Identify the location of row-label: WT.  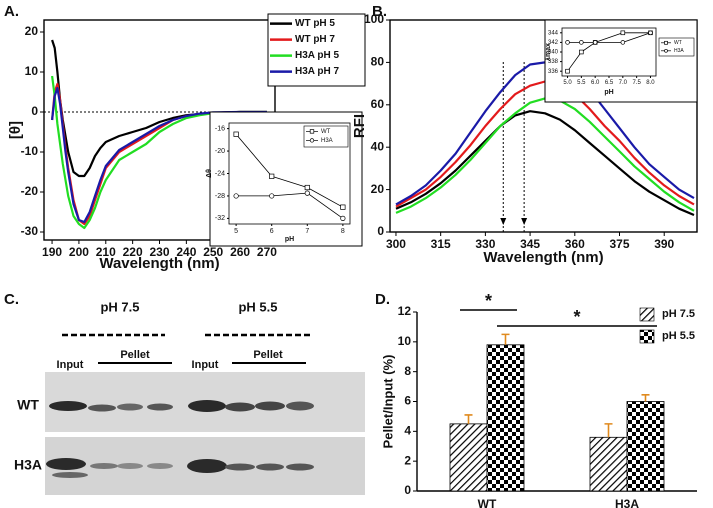
(28, 405).